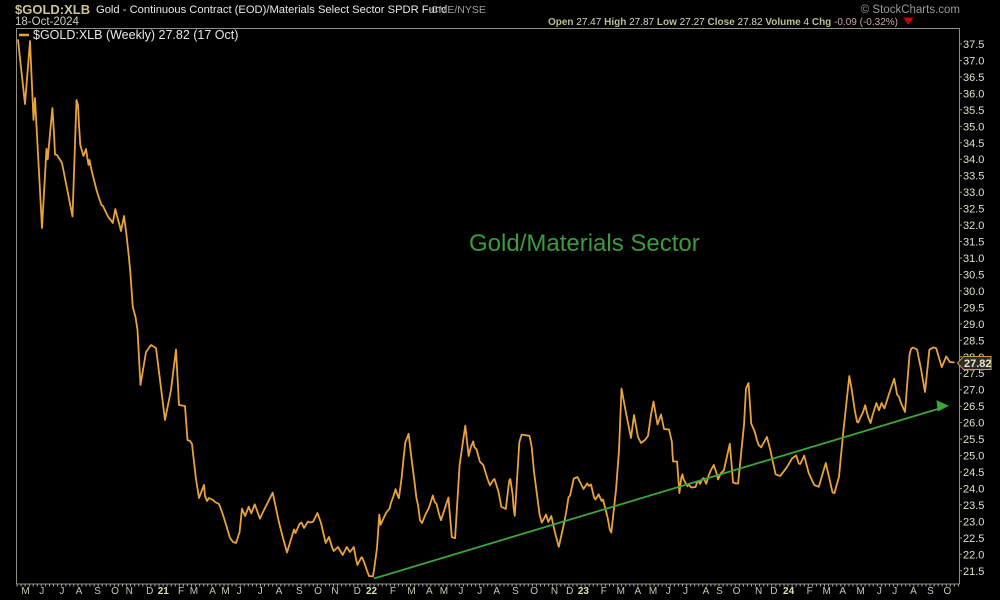 This screenshot has width=1000, height=600. Describe the element at coordinates (973, 292) in the screenshot. I see `svg-text: 30.0` at that location.